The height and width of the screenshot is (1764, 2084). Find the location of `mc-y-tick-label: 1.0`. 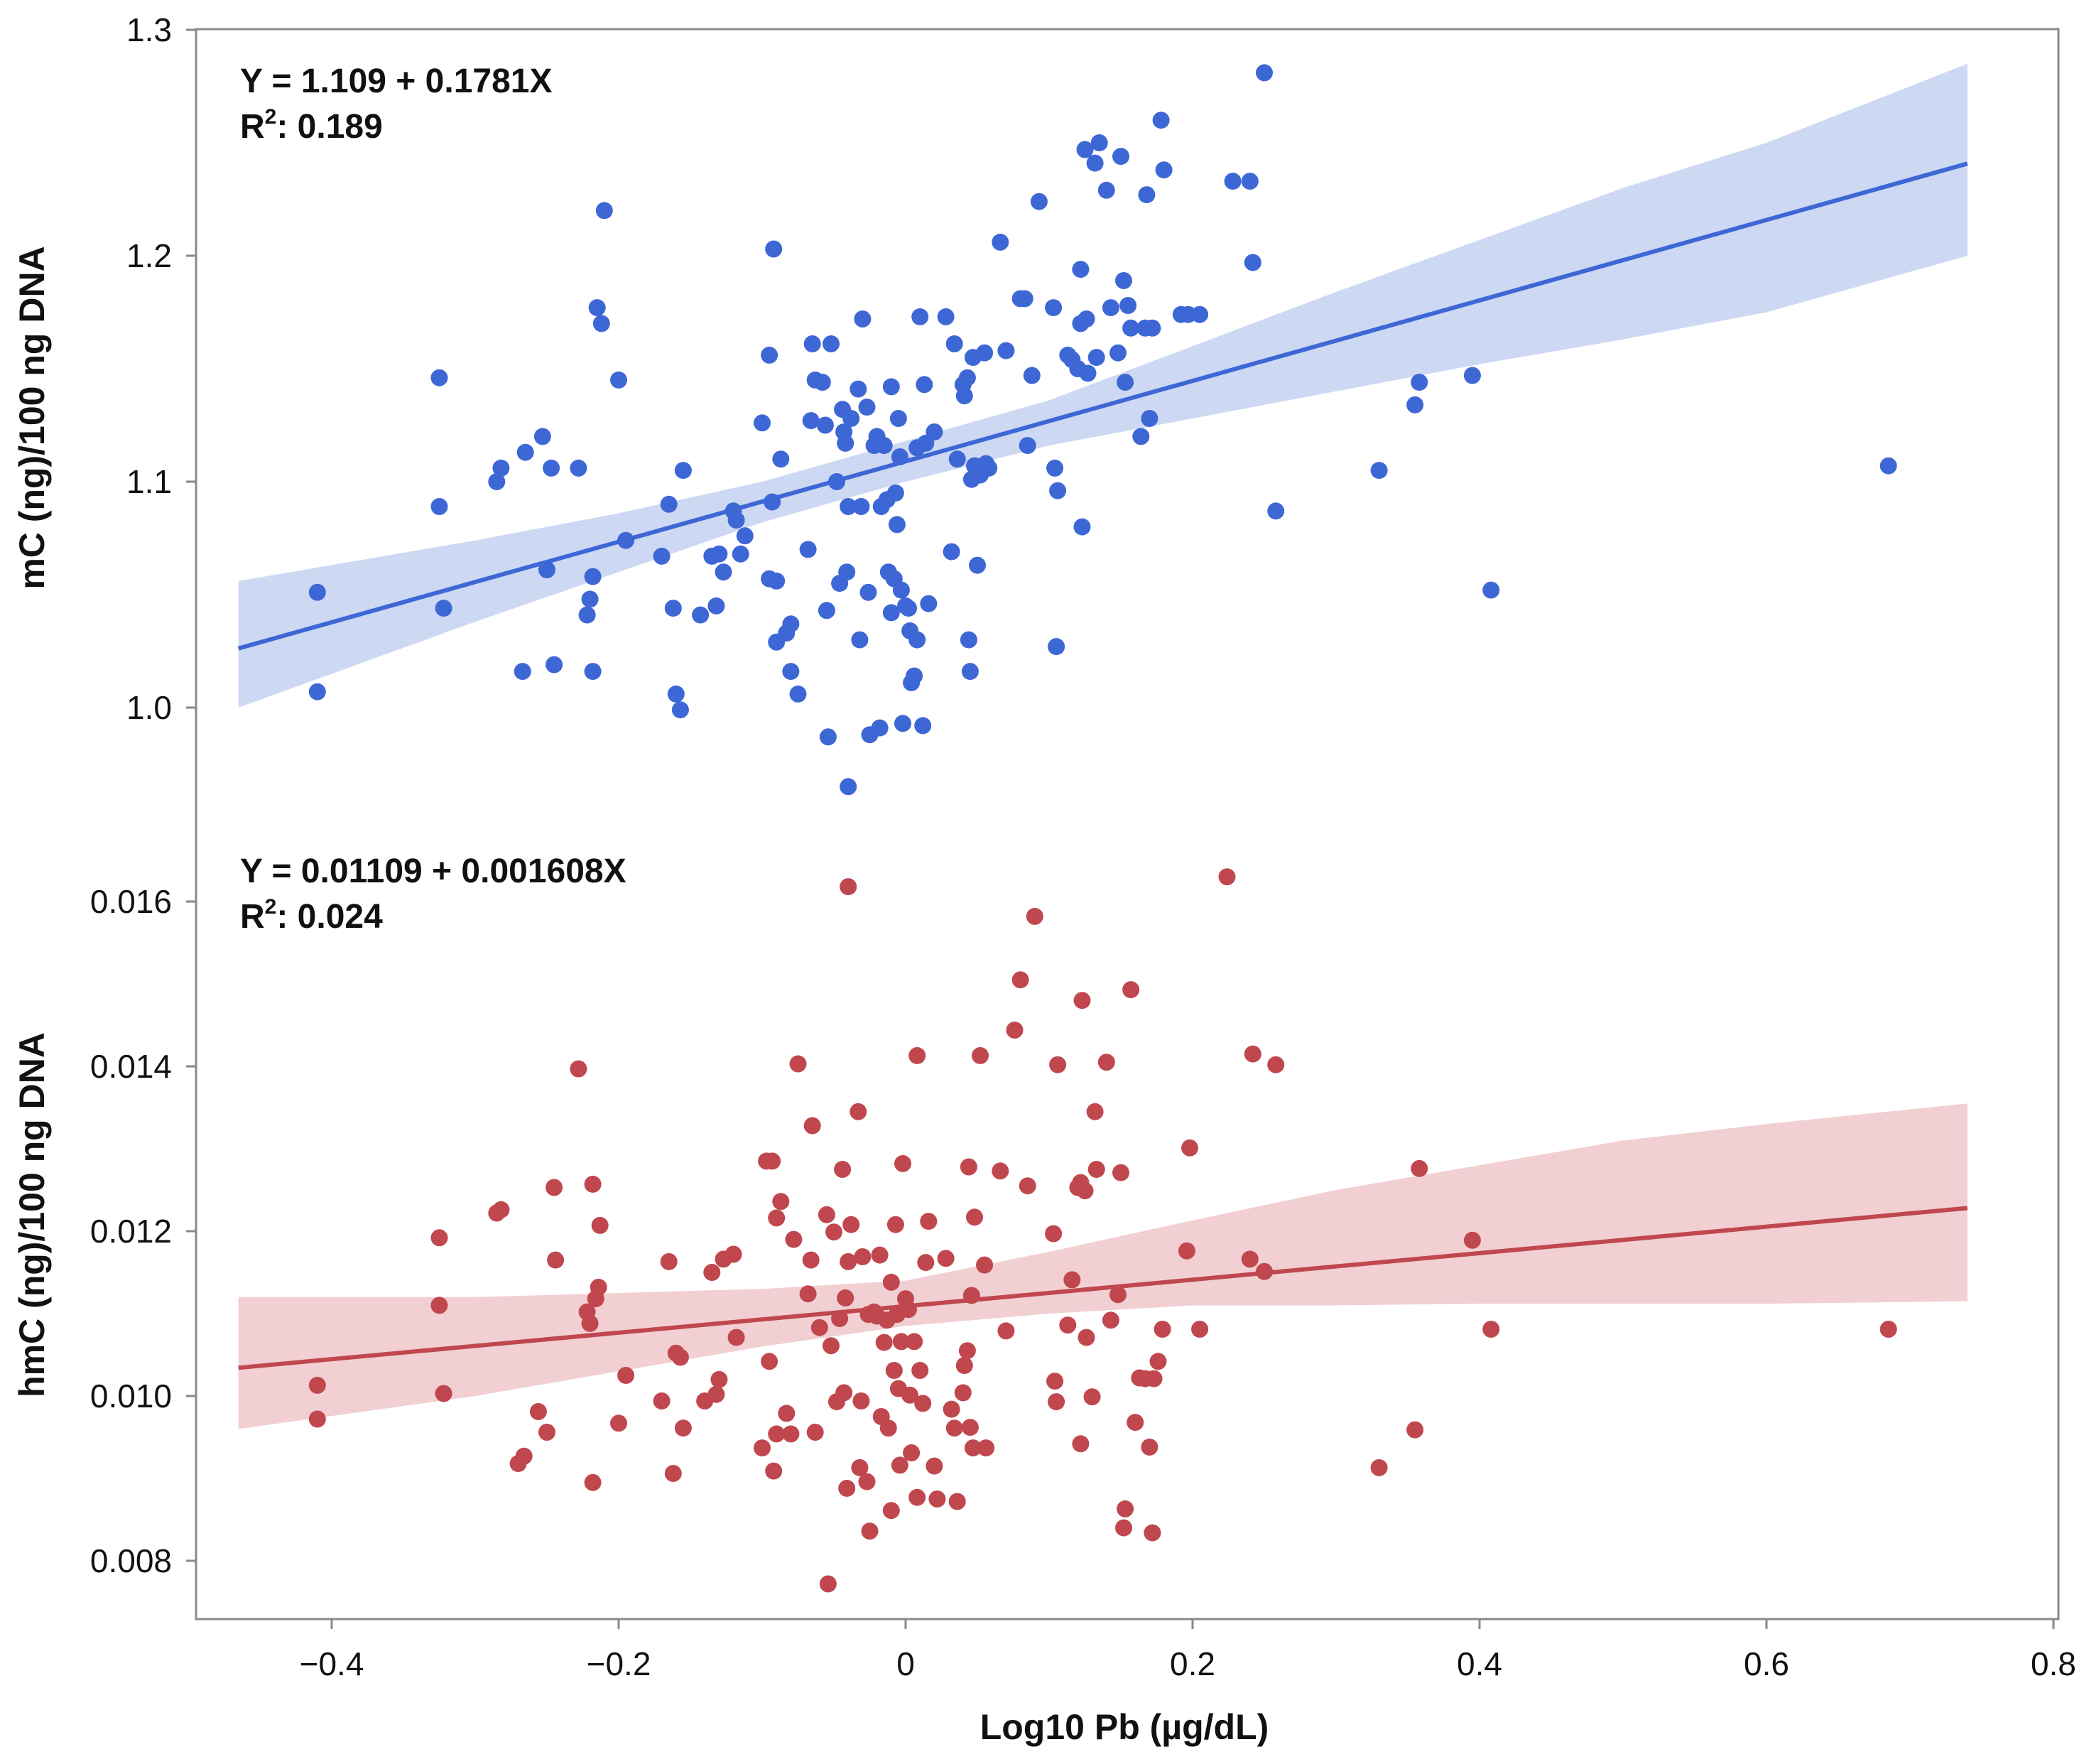

mc-y-tick-label: 1.0 is located at coordinates (149, 707).